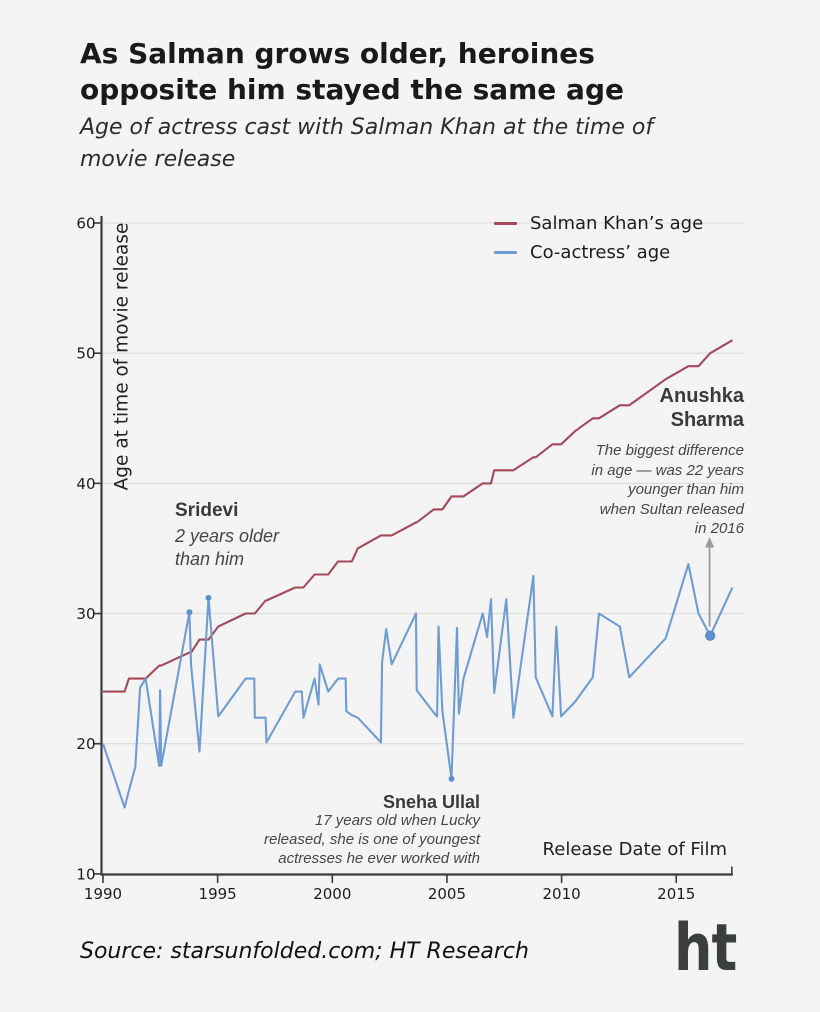 Image resolution: width=820 pixels, height=1012 pixels. I want to click on annotation-anushka-sharma-name: Anushka Sharma, so click(701, 408).